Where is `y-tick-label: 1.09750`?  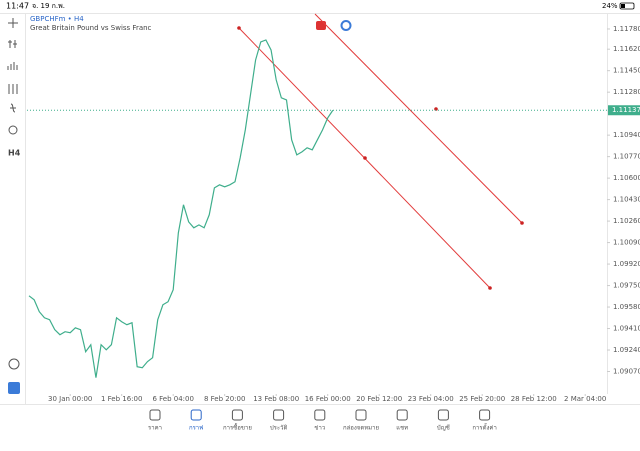 y-tick-label: 1.09750 is located at coordinates (626, 286).